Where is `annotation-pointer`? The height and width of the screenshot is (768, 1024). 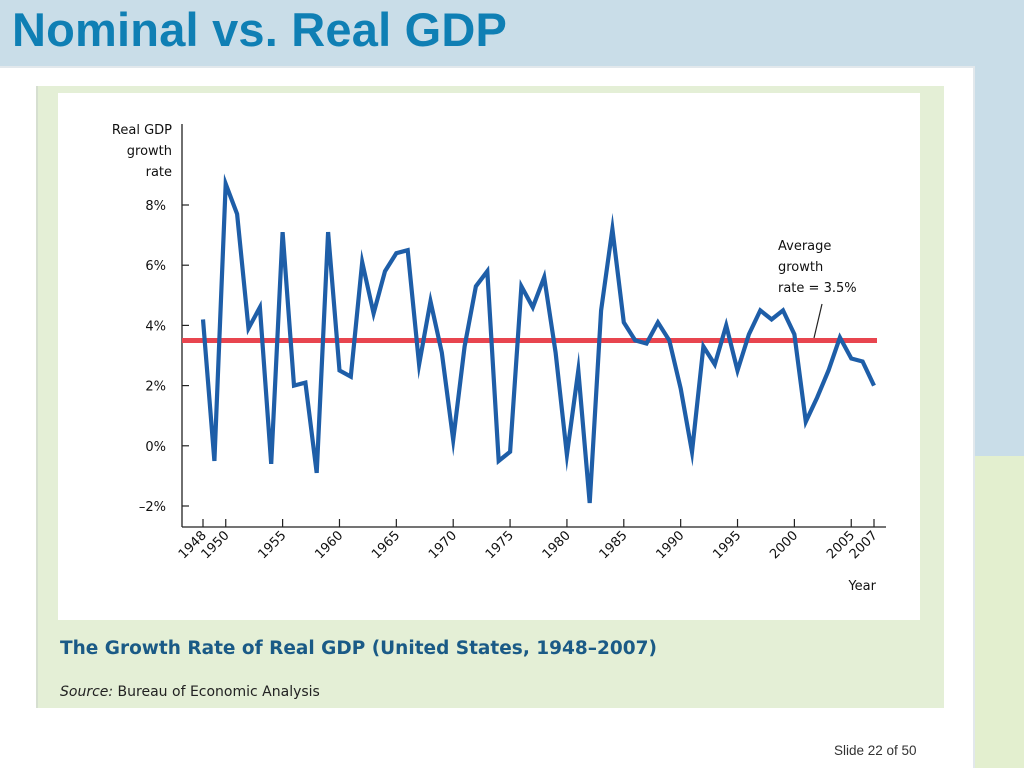
annotation-pointer is located at coordinates (818, 321).